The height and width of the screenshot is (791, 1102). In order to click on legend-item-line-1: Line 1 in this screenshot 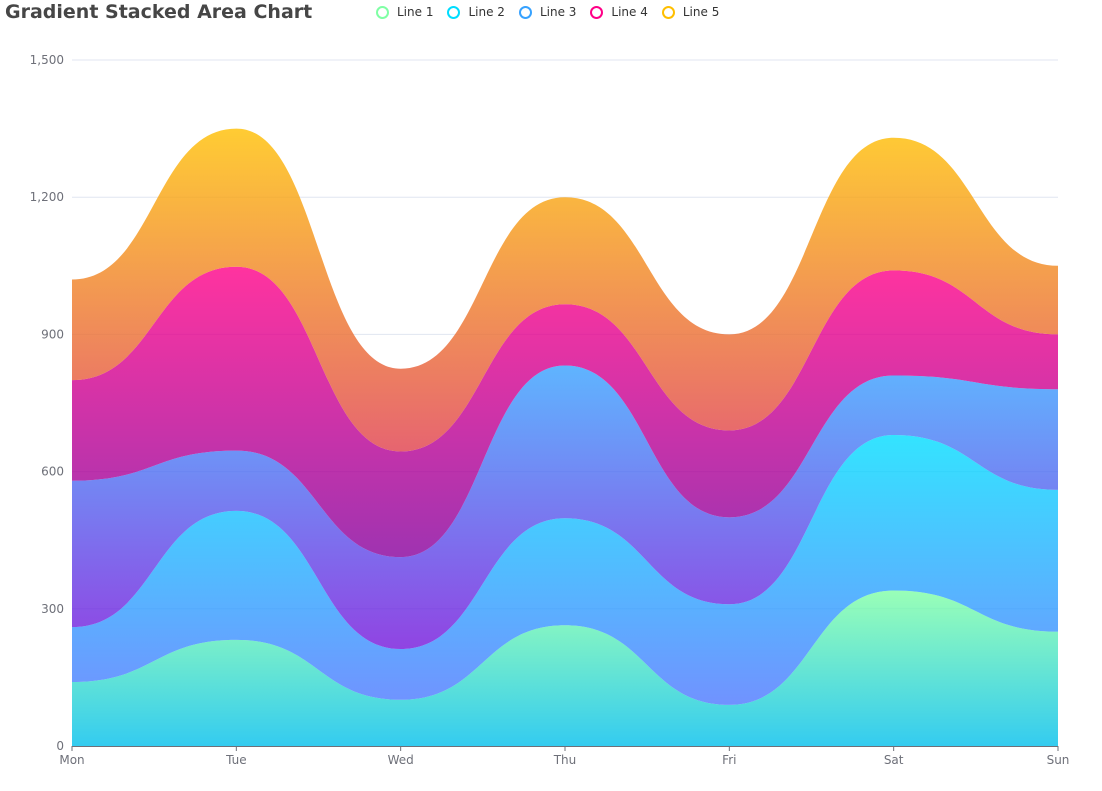, I will do `click(404, 12)`.